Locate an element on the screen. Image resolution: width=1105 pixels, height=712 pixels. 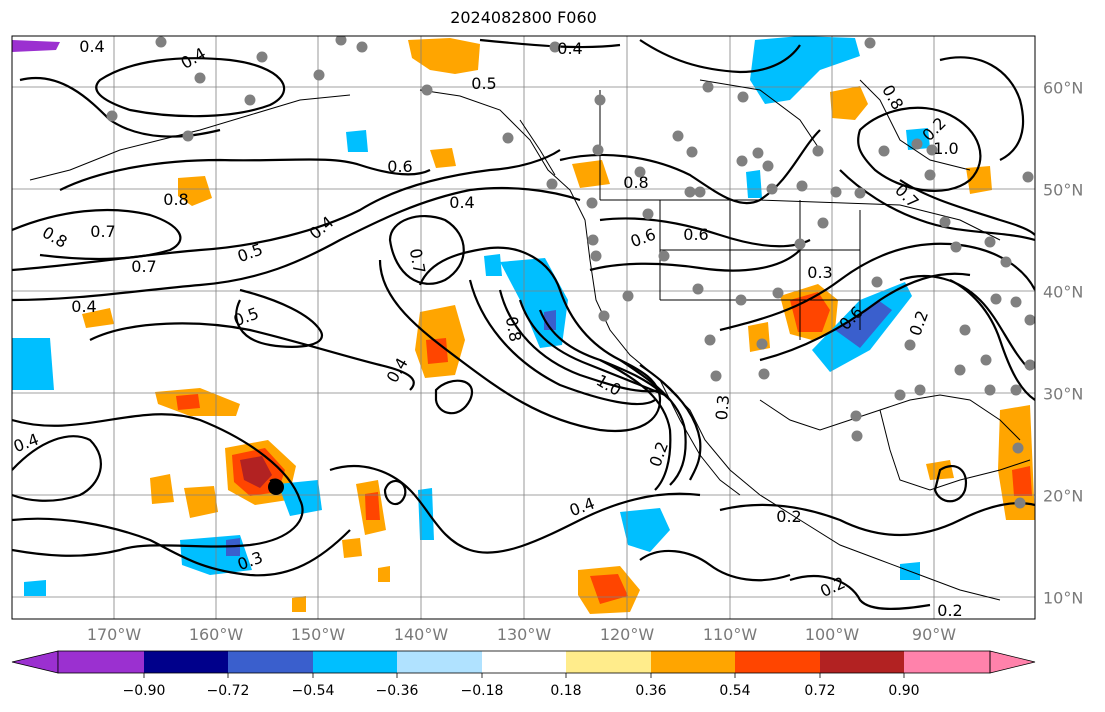
colorbar-tick-label: −0.54 is located at coordinates (313, 691).